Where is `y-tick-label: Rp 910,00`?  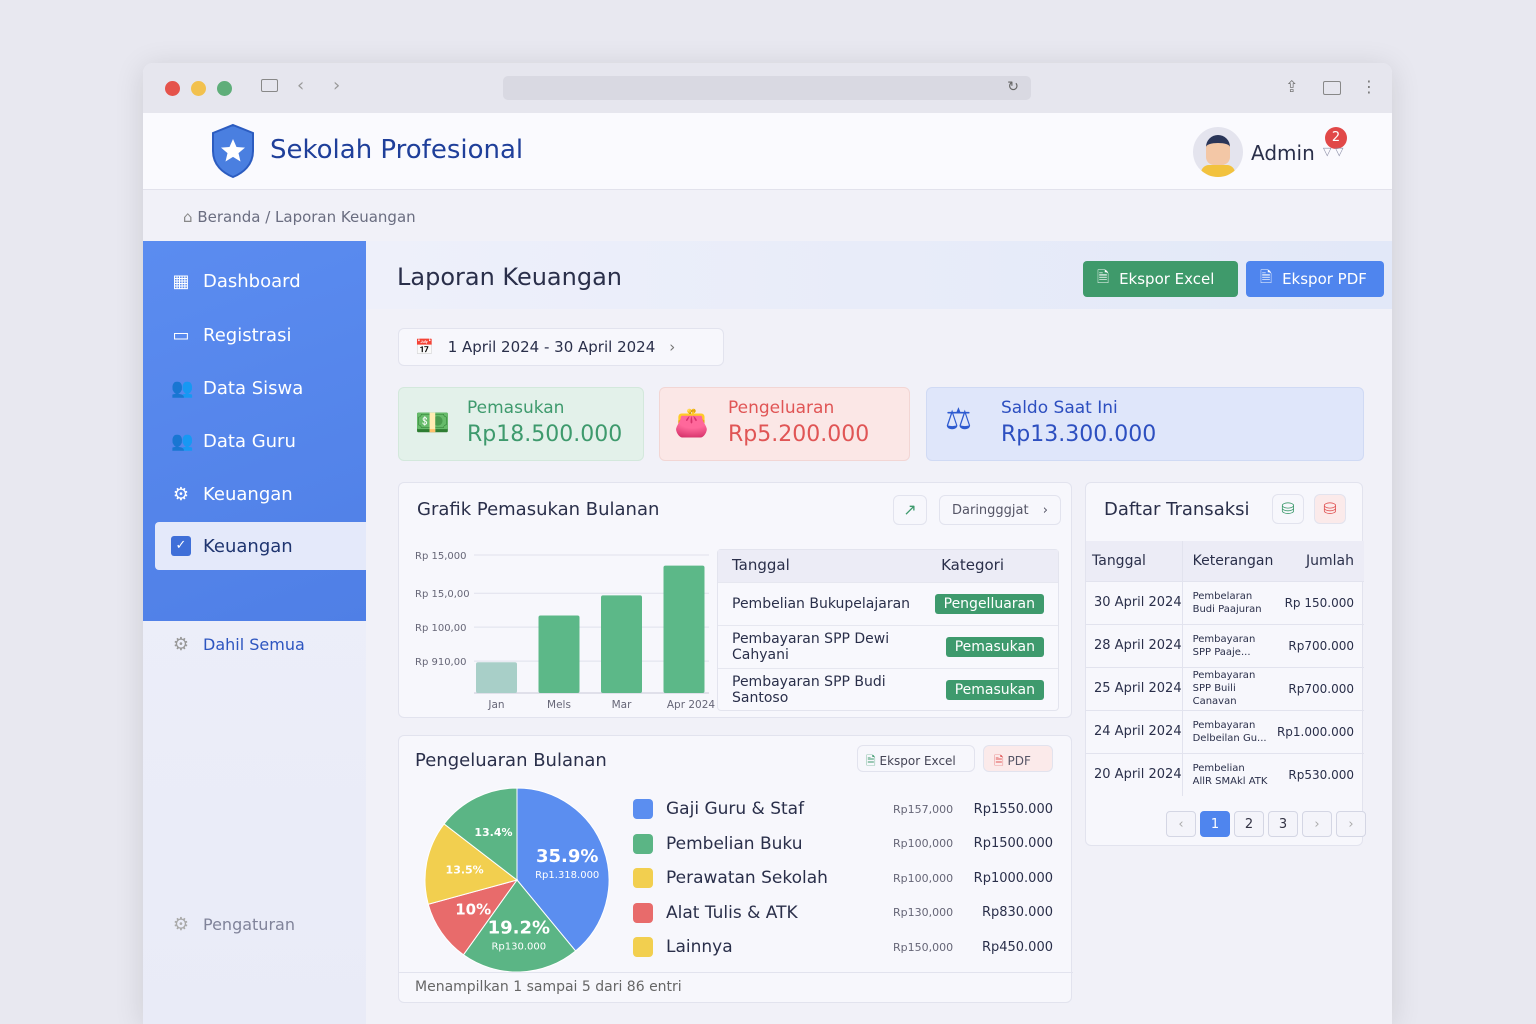
y-tick-label: Rp 910,00 is located at coordinates (440, 662).